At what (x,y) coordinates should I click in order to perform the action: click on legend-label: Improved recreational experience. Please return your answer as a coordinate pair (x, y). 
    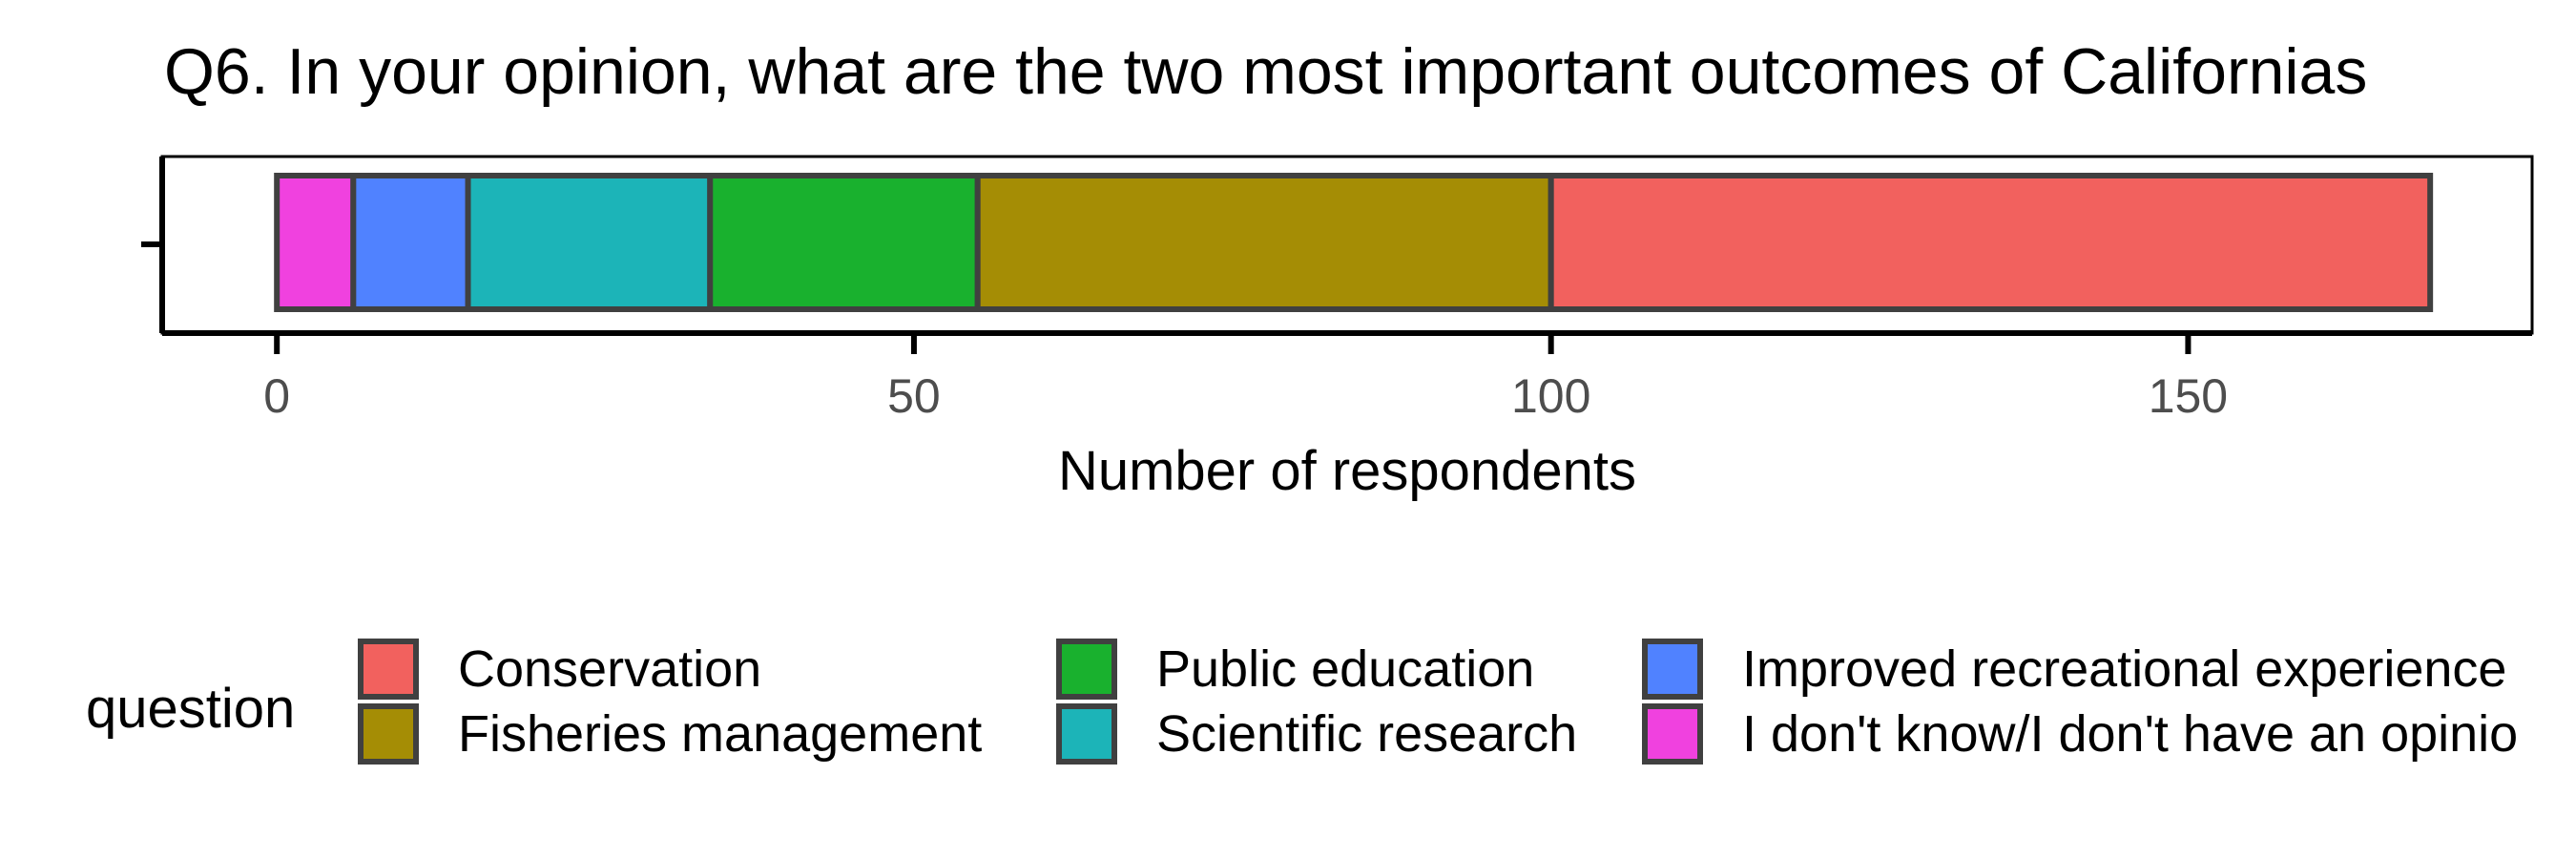
    Looking at the image, I should click on (2124, 669).